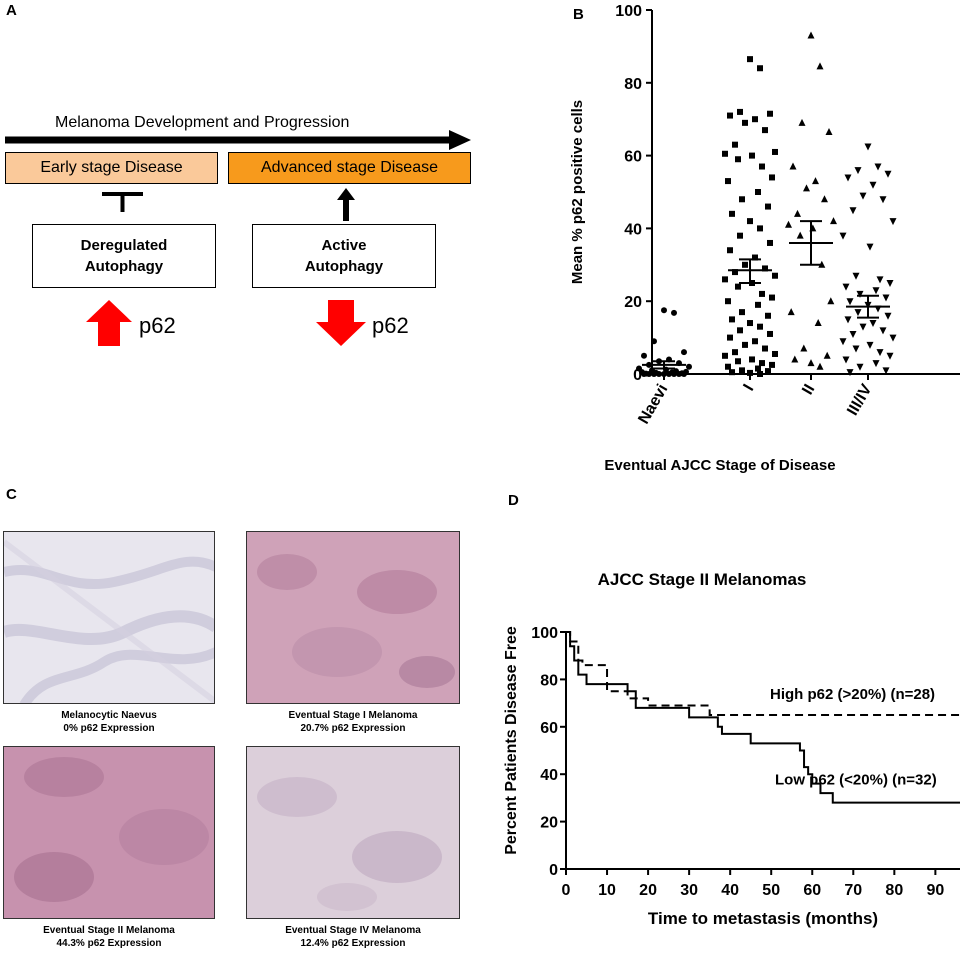 The height and width of the screenshot is (954, 965). Describe the element at coordinates (607, 890) in the screenshot. I see `x-tick-label: 10` at that location.